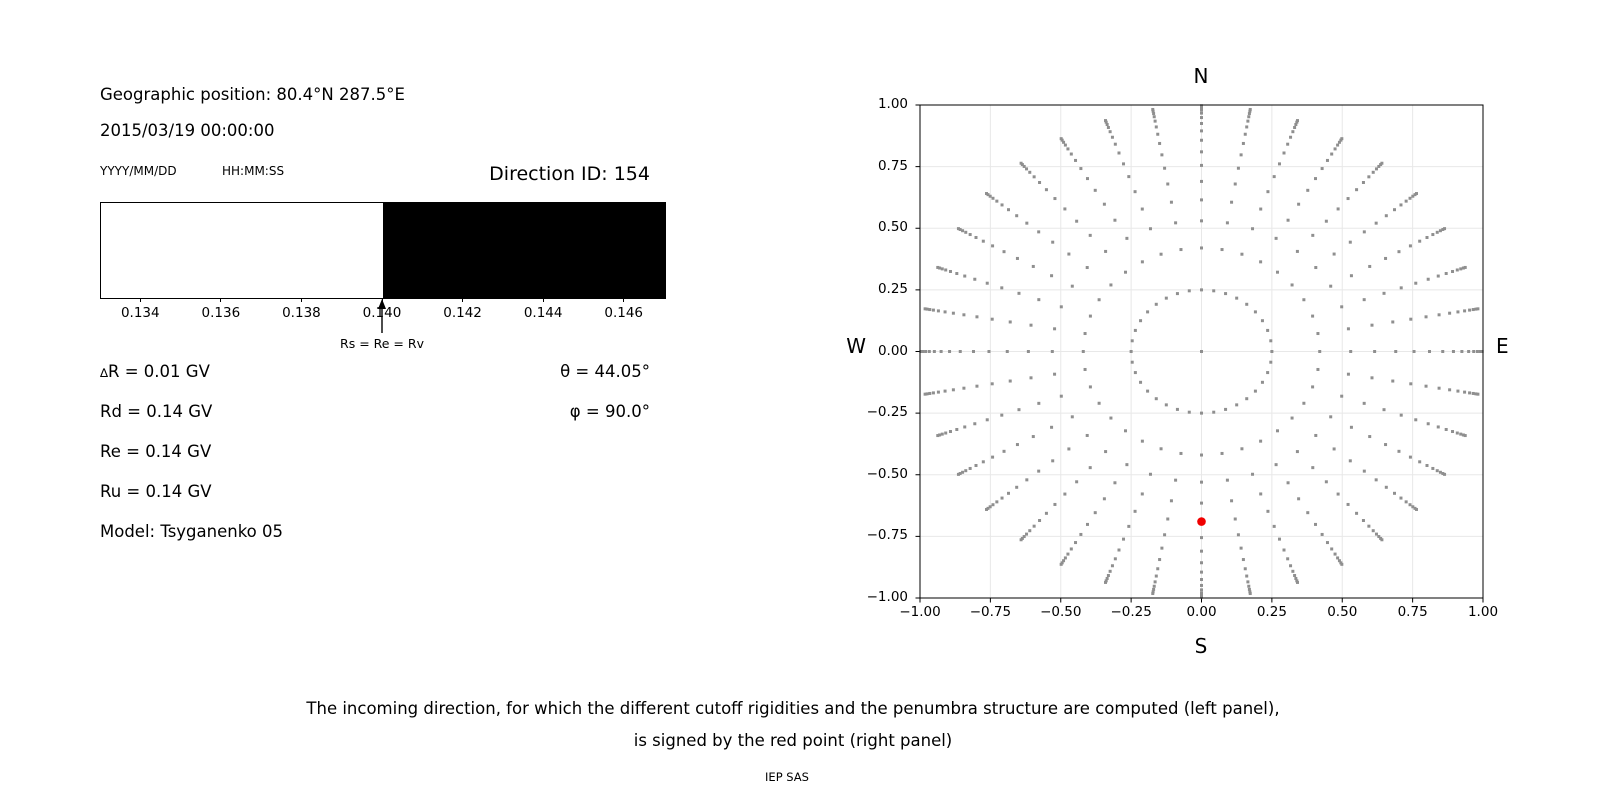 The image size is (1600, 800). Describe the element at coordinates (104, 373) in the screenshot. I see `delta-symbol: ∆` at that location.